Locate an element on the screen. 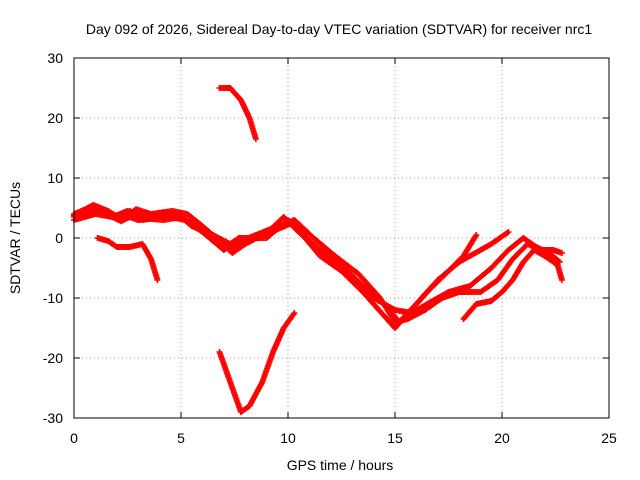  y-tick-label: 0 is located at coordinates (59, 238).